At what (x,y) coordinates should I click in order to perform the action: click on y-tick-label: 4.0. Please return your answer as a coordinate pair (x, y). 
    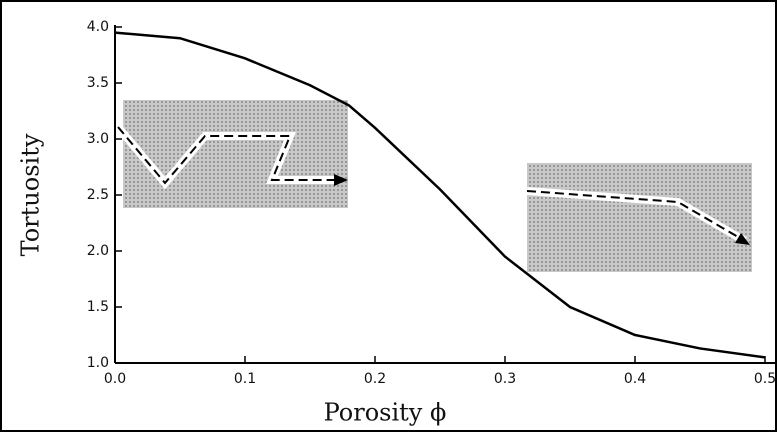
    Looking at the image, I should click on (98, 27).